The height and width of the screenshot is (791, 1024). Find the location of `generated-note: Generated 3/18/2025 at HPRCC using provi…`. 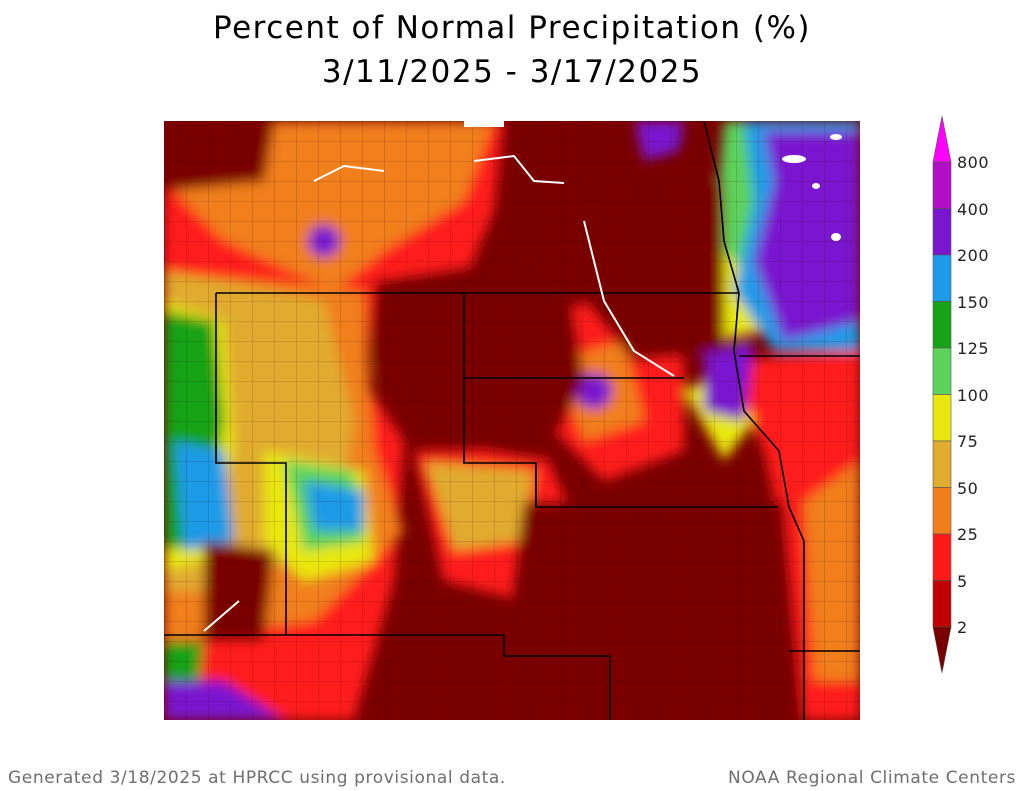

generated-note: Generated 3/18/2025 at HPRCC using provi… is located at coordinates (257, 778).